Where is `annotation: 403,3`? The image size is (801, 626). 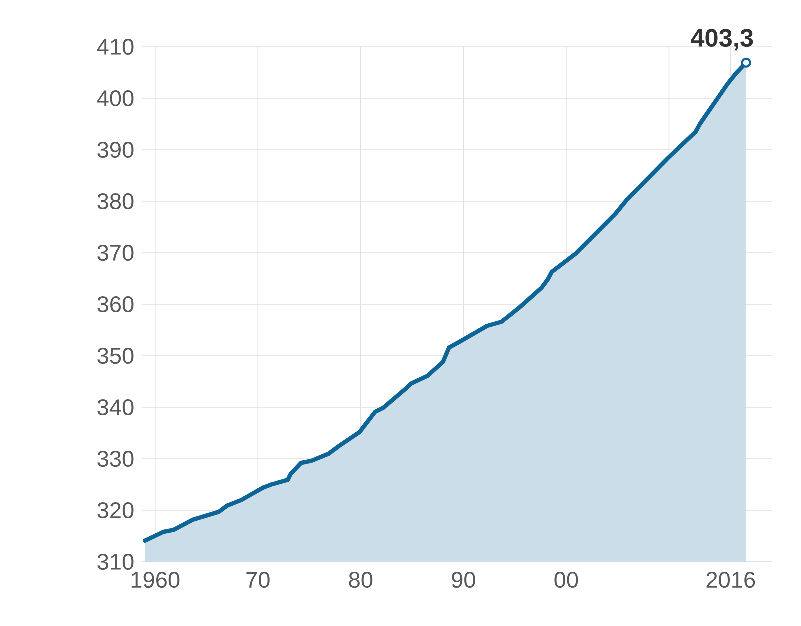 annotation: 403,3 is located at coordinates (722, 40).